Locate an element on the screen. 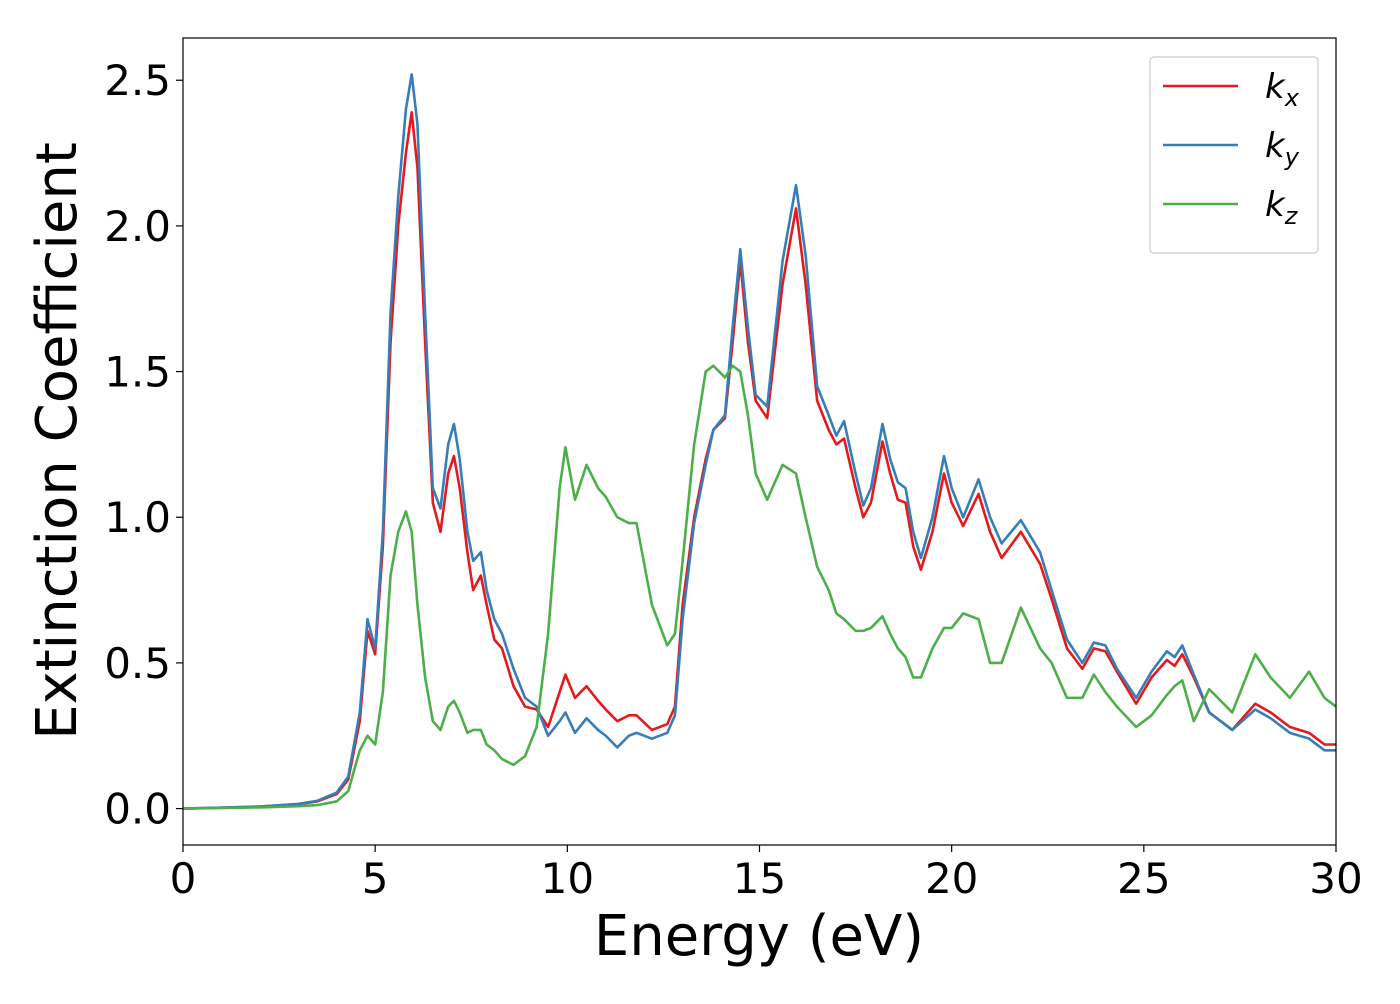 The image size is (1400, 1004). x-tick-label: 25 is located at coordinates (1143, 878).